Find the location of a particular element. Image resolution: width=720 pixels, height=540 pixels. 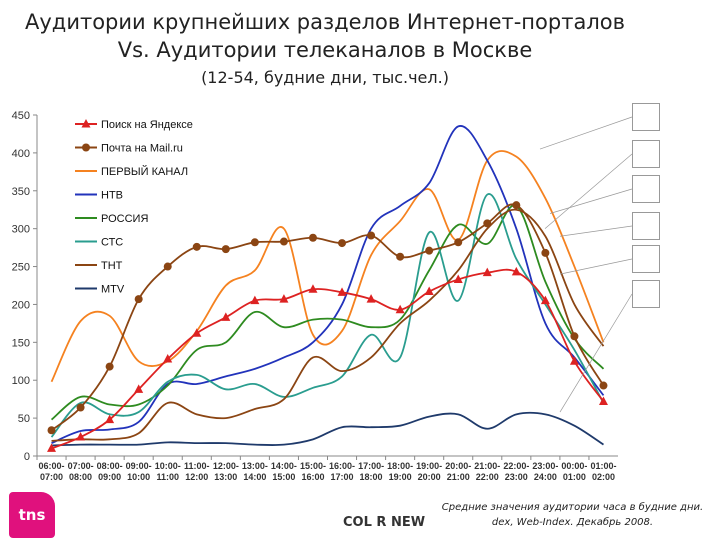

x-tick-label: 10:00 is located at coordinates (138, 477).